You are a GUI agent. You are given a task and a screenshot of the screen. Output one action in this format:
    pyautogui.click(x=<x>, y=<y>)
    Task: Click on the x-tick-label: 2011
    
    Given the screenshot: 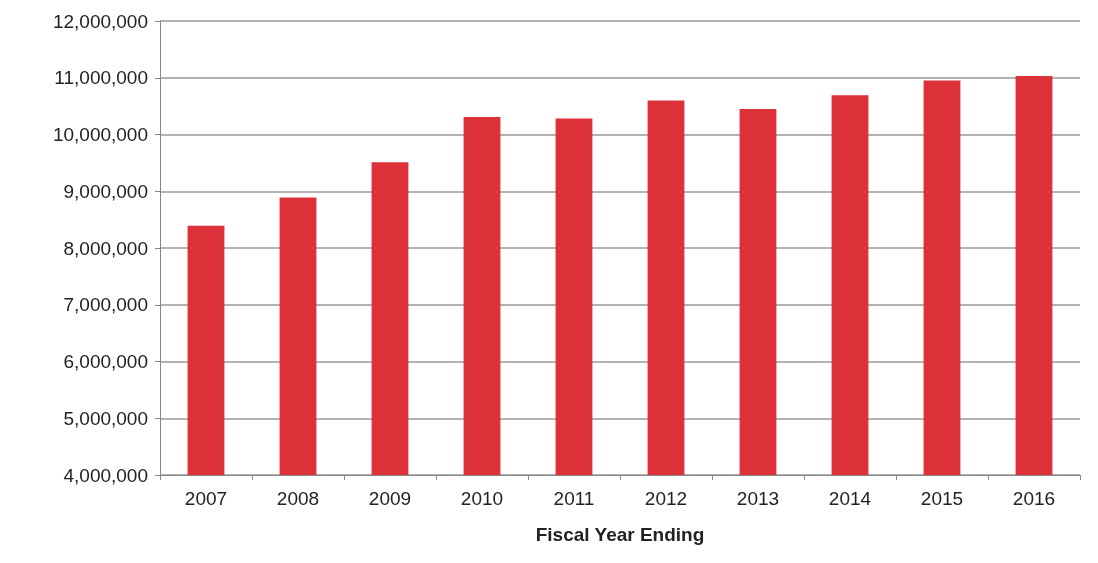 What is the action you would take?
    pyautogui.click(x=574, y=498)
    